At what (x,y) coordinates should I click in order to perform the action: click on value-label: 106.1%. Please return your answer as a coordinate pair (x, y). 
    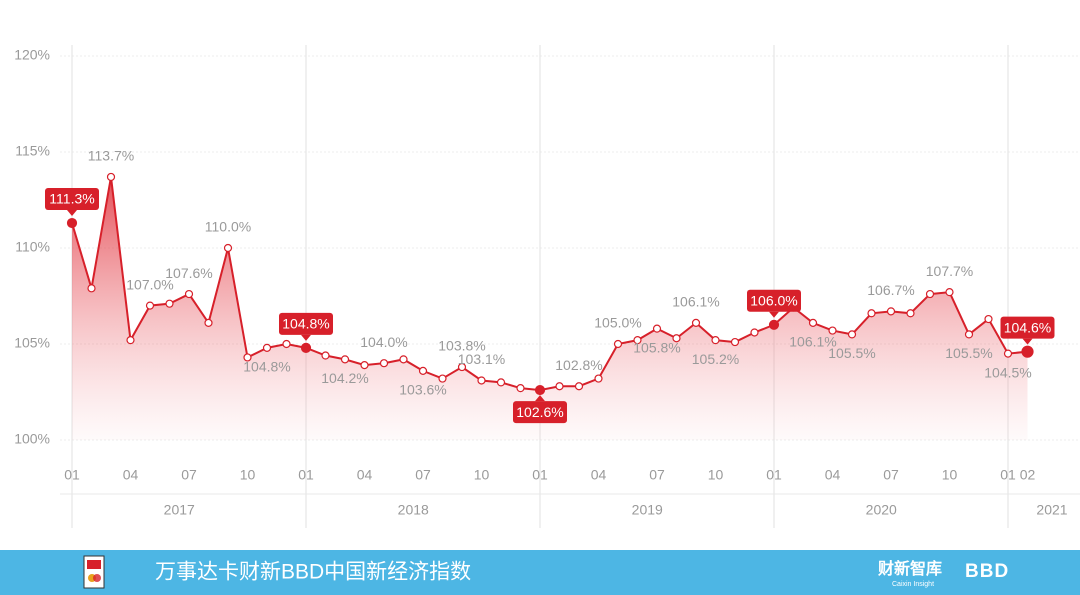
    Looking at the image, I should click on (812, 342).